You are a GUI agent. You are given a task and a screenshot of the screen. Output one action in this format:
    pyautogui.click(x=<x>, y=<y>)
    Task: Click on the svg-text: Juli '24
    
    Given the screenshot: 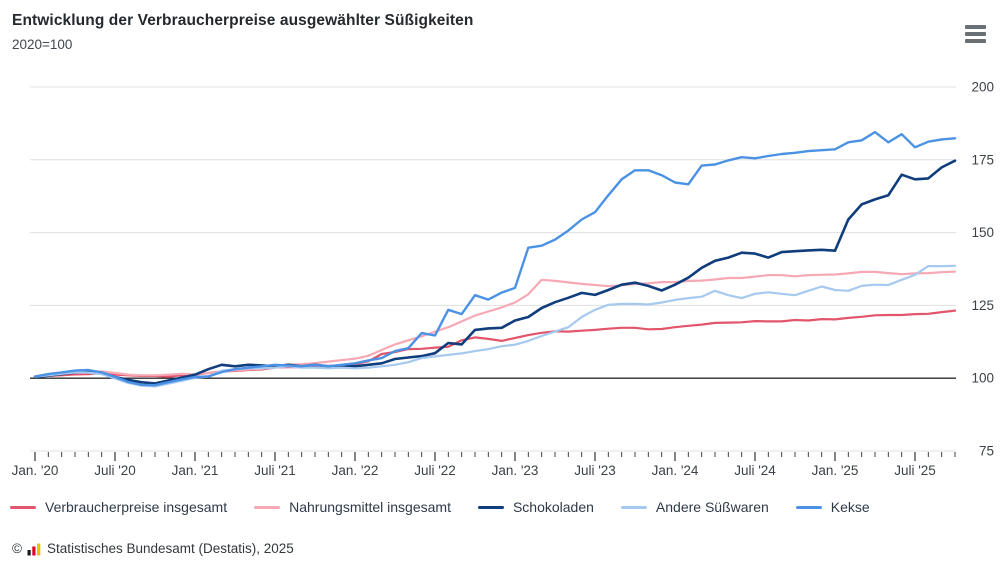 What is the action you would take?
    pyautogui.click(x=755, y=470)
    